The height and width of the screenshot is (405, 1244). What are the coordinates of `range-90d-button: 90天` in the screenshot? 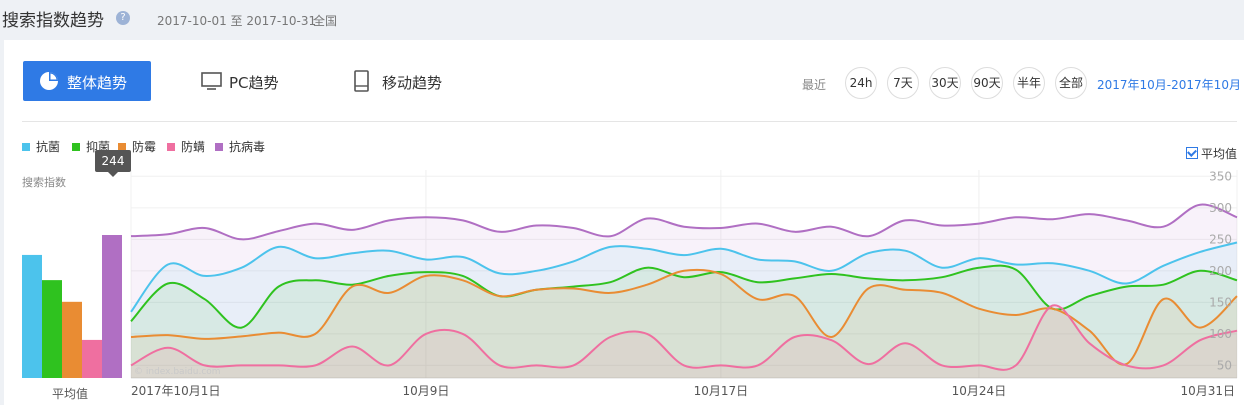 It's located at (987, 83).